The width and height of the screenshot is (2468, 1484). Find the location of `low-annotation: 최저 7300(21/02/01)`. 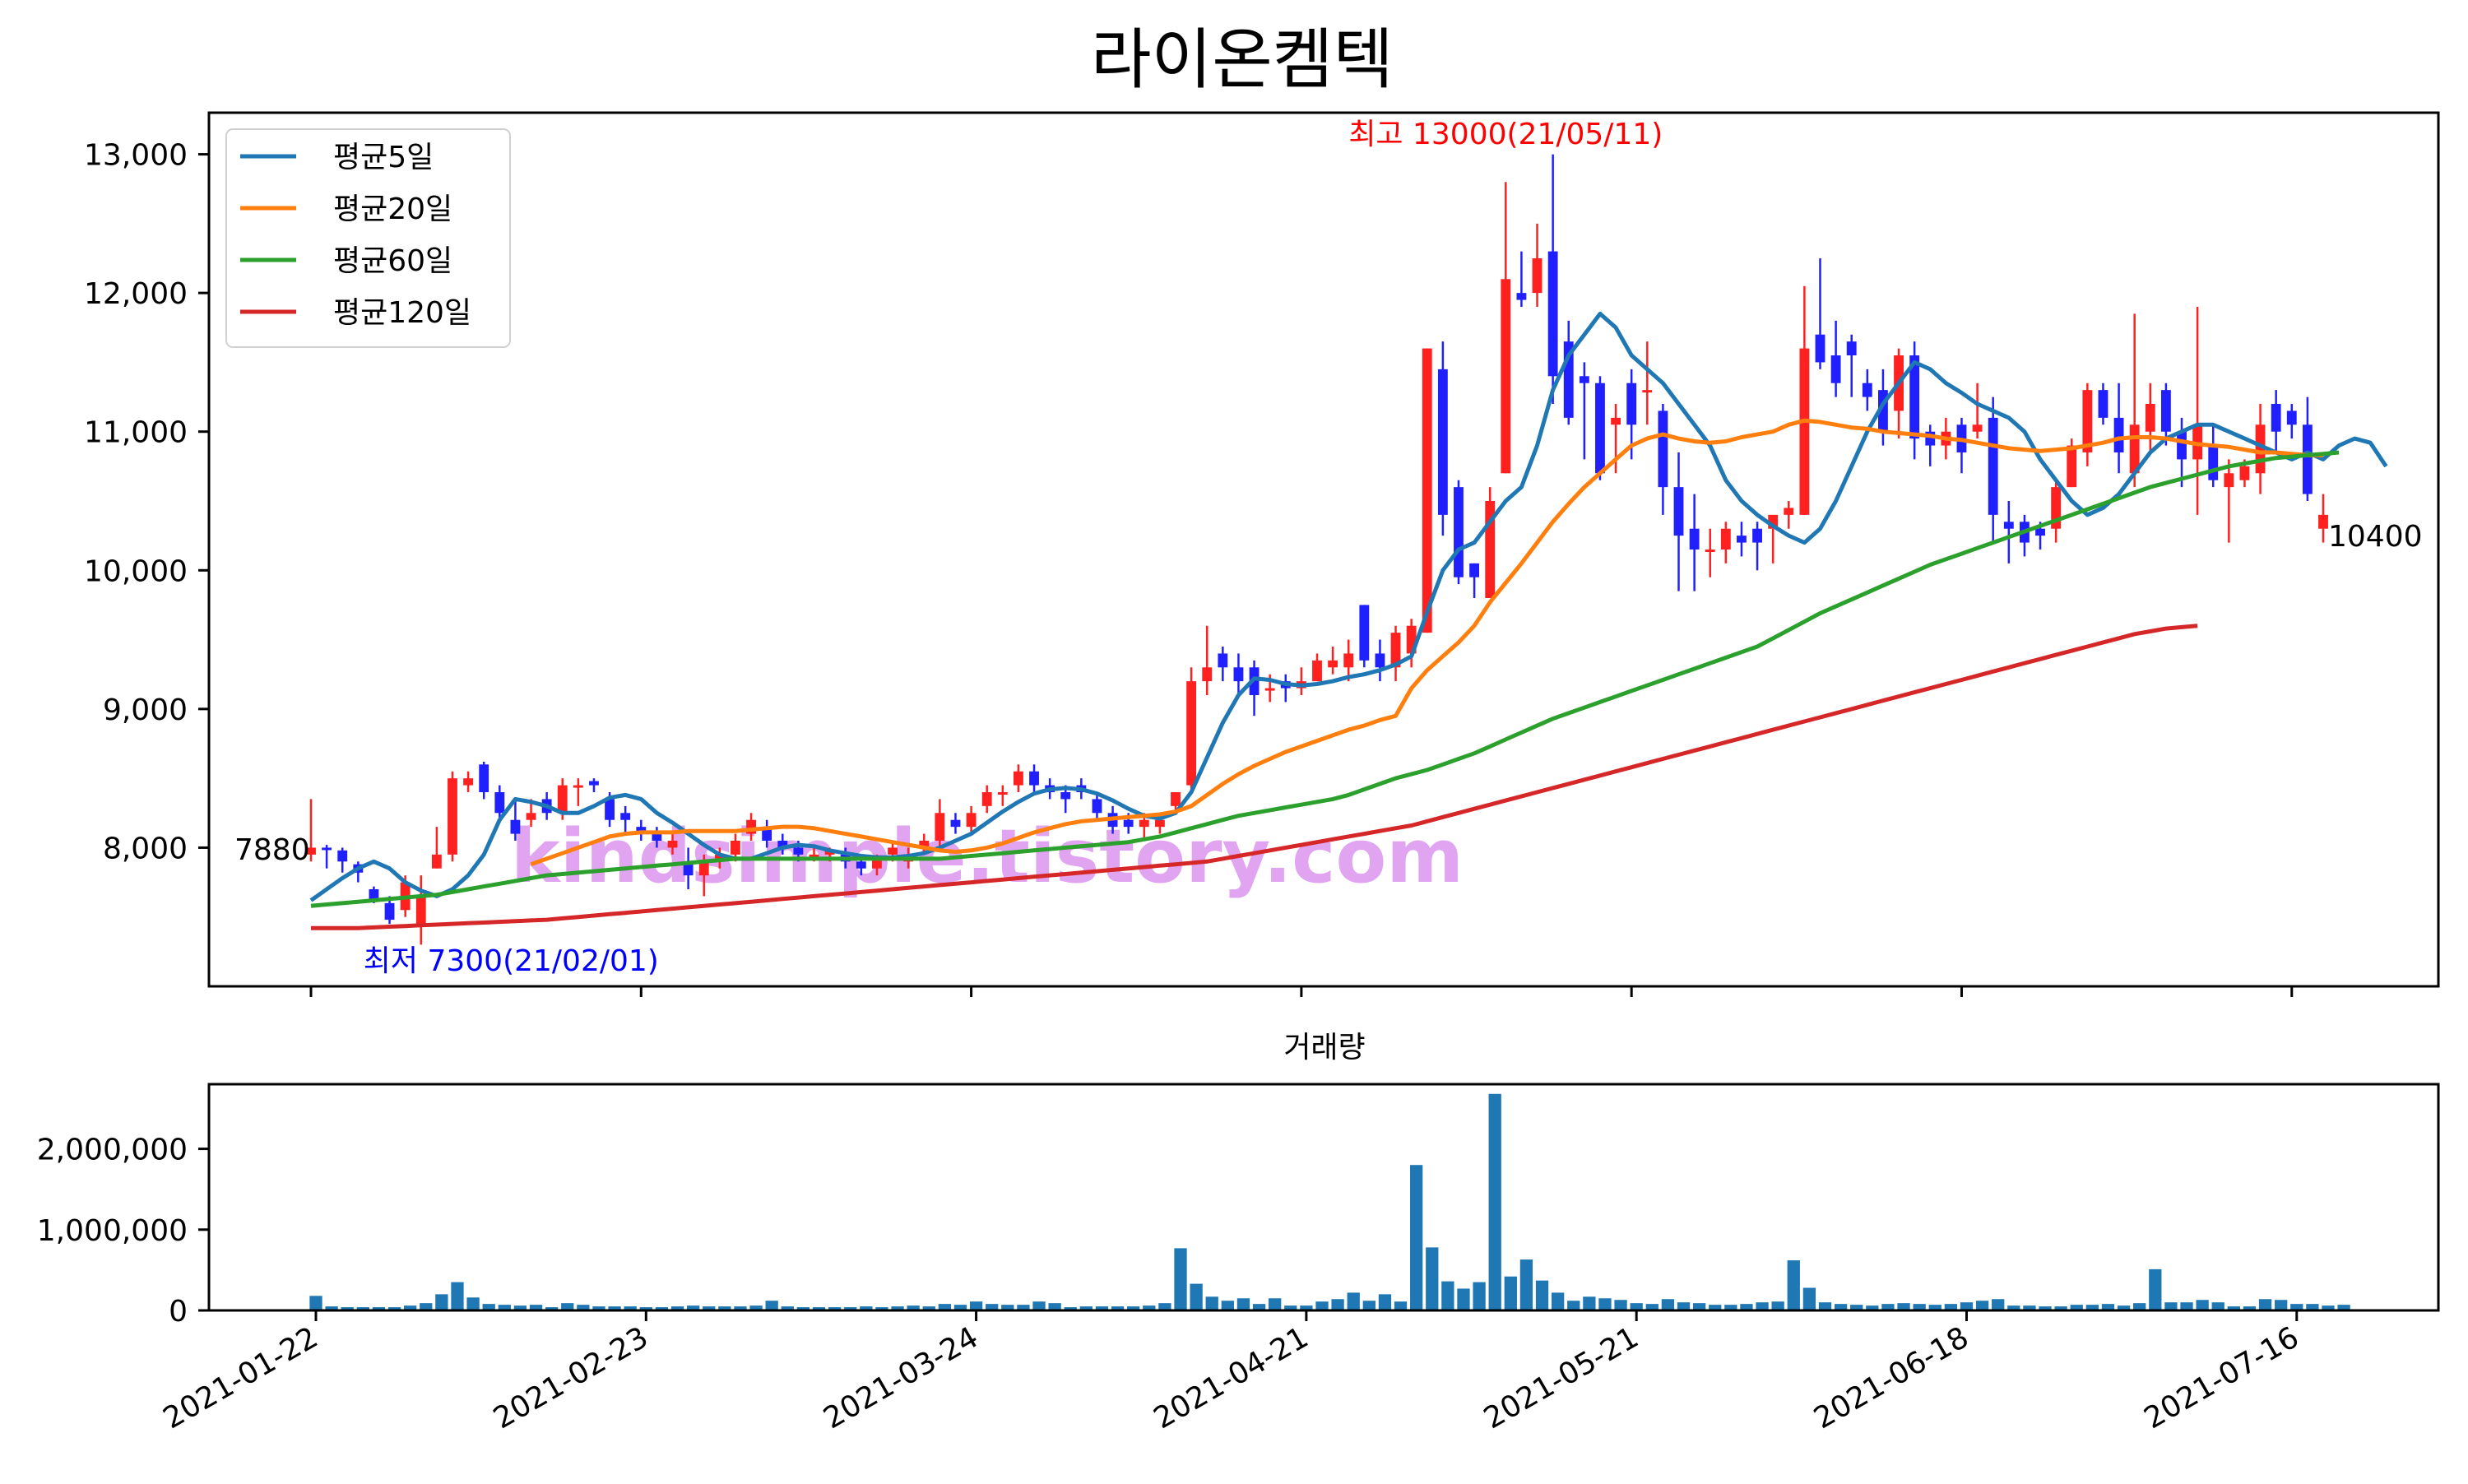

low-annotation: 최저 7300(21/02/01) is located at coordinates (511, 961).